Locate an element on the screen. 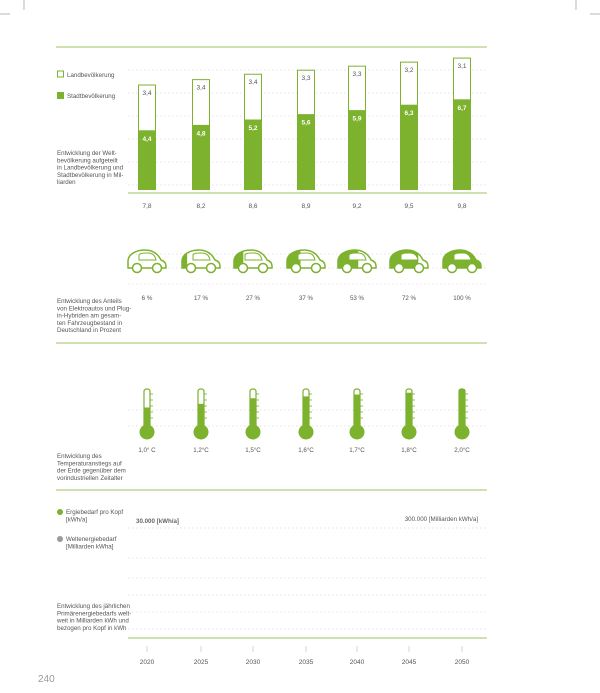 The height and width of the screenshot is (693, 600). urban-value-label: 5,6 is located at coordinates (305, 123).